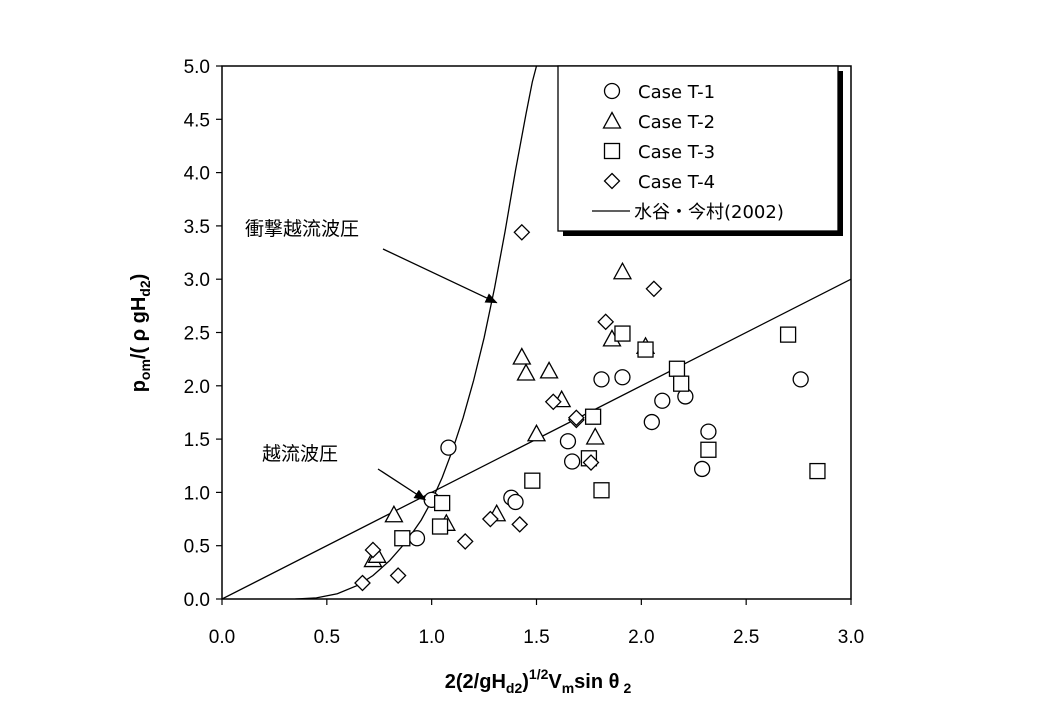  Describe the element at coordinates (440, 276) in the screenshot. I see `annotation-arrow-impact` at that location.